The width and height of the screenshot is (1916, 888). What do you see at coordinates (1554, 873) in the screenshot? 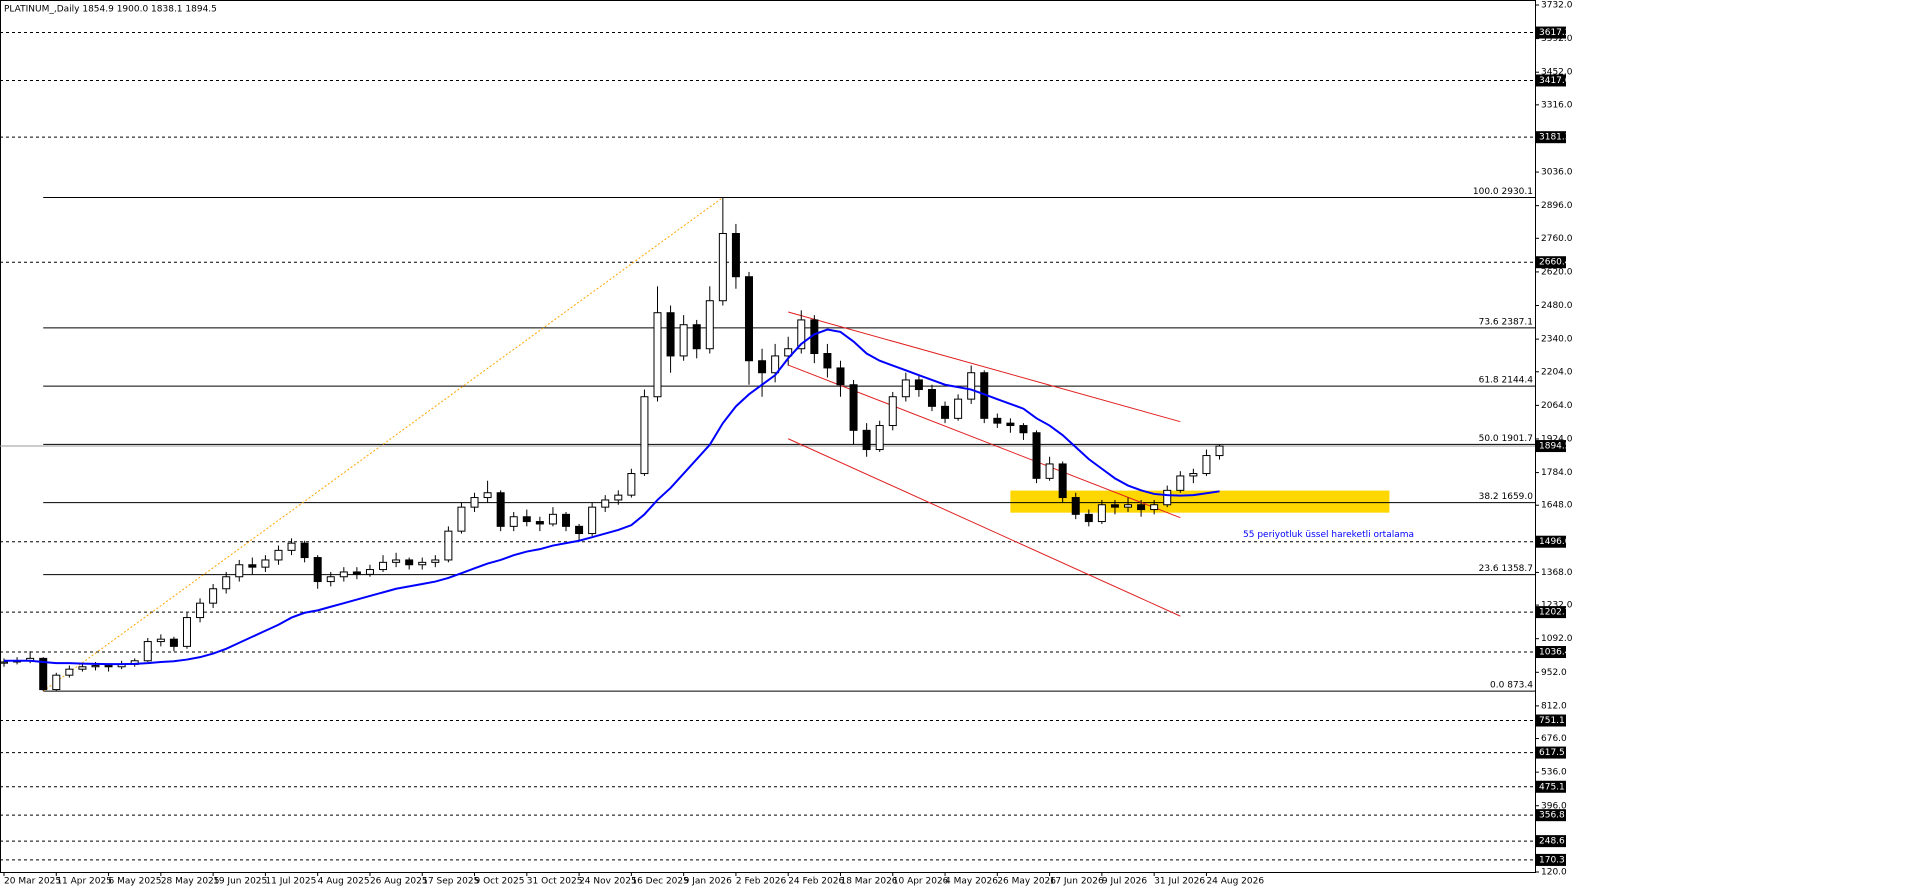
I see `y-tick-label: 120.0` at bounding box center [1554, 873].